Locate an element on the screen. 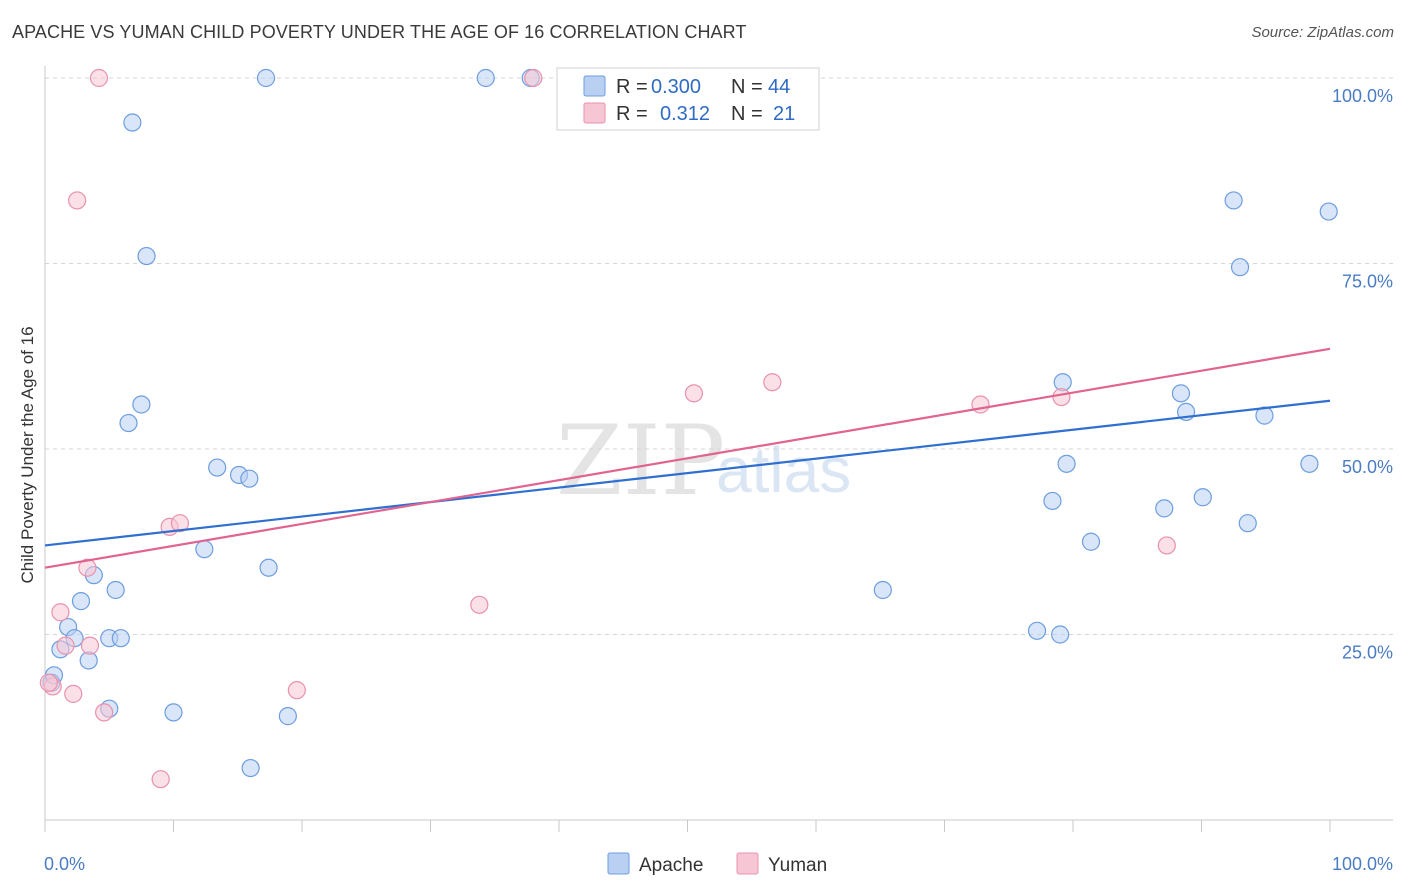 This screenshot has height=892, width=1406. bottom-legend-yuman-swatch is located at coordinates (747, 863).